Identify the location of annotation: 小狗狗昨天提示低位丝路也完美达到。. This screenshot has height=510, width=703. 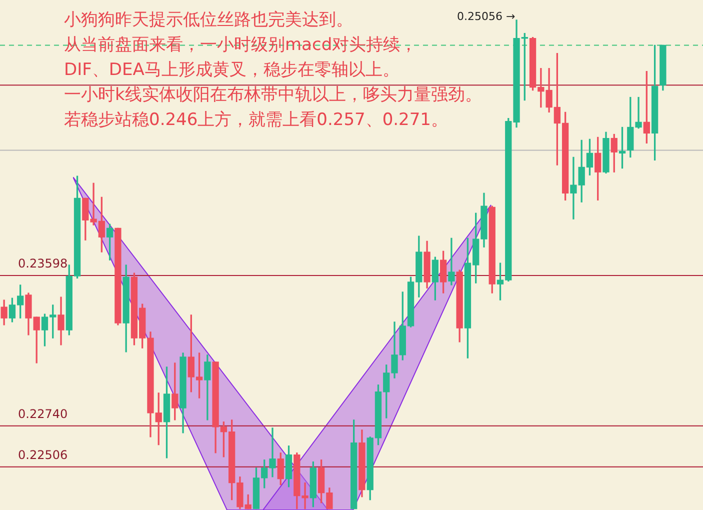
(208, 20).